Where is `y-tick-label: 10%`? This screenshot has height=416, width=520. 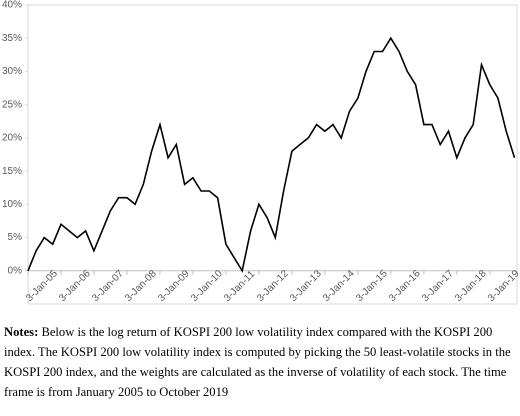 y-tick-label: 10% is located at coordinates (12, 204).